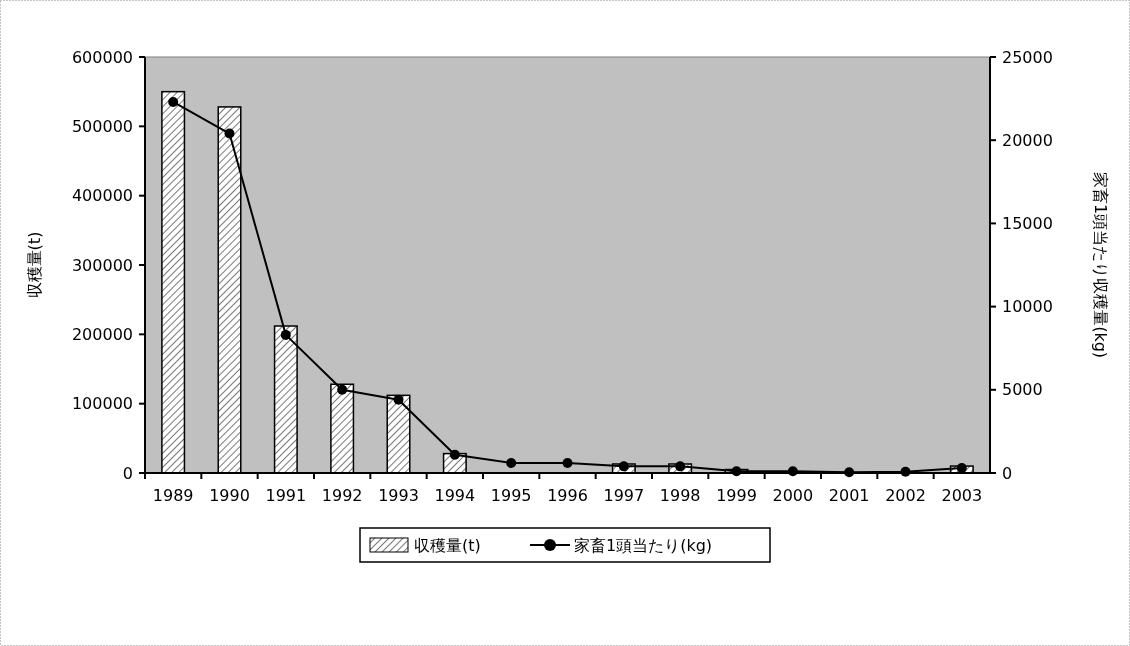 The width and height of the screenshot is (1130, 646). I want to click on text: 収穫量(t), so click(447, 545).